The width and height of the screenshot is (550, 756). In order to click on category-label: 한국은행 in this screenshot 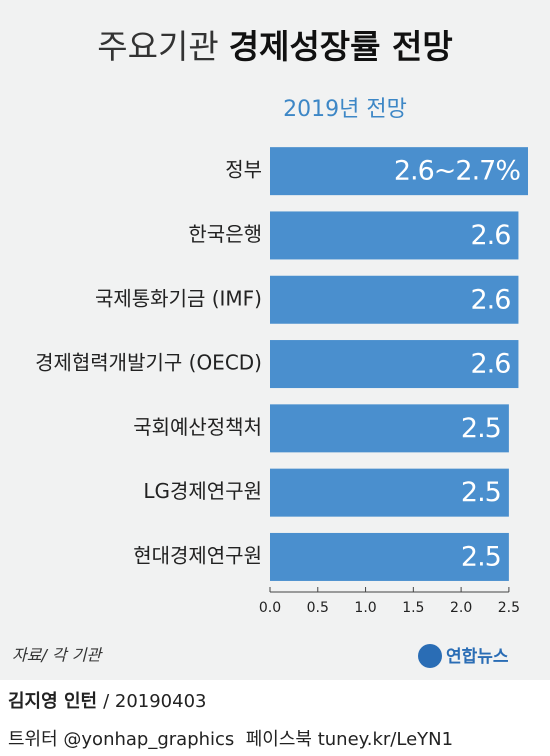, I will do `click(225, 234)`.